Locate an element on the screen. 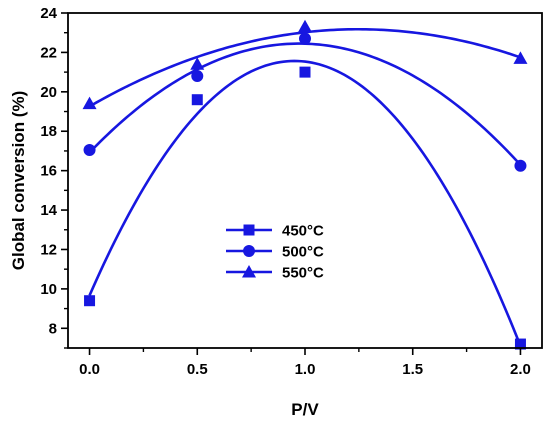  legend-item-2: 550°C is located at coordinates (275, 273).